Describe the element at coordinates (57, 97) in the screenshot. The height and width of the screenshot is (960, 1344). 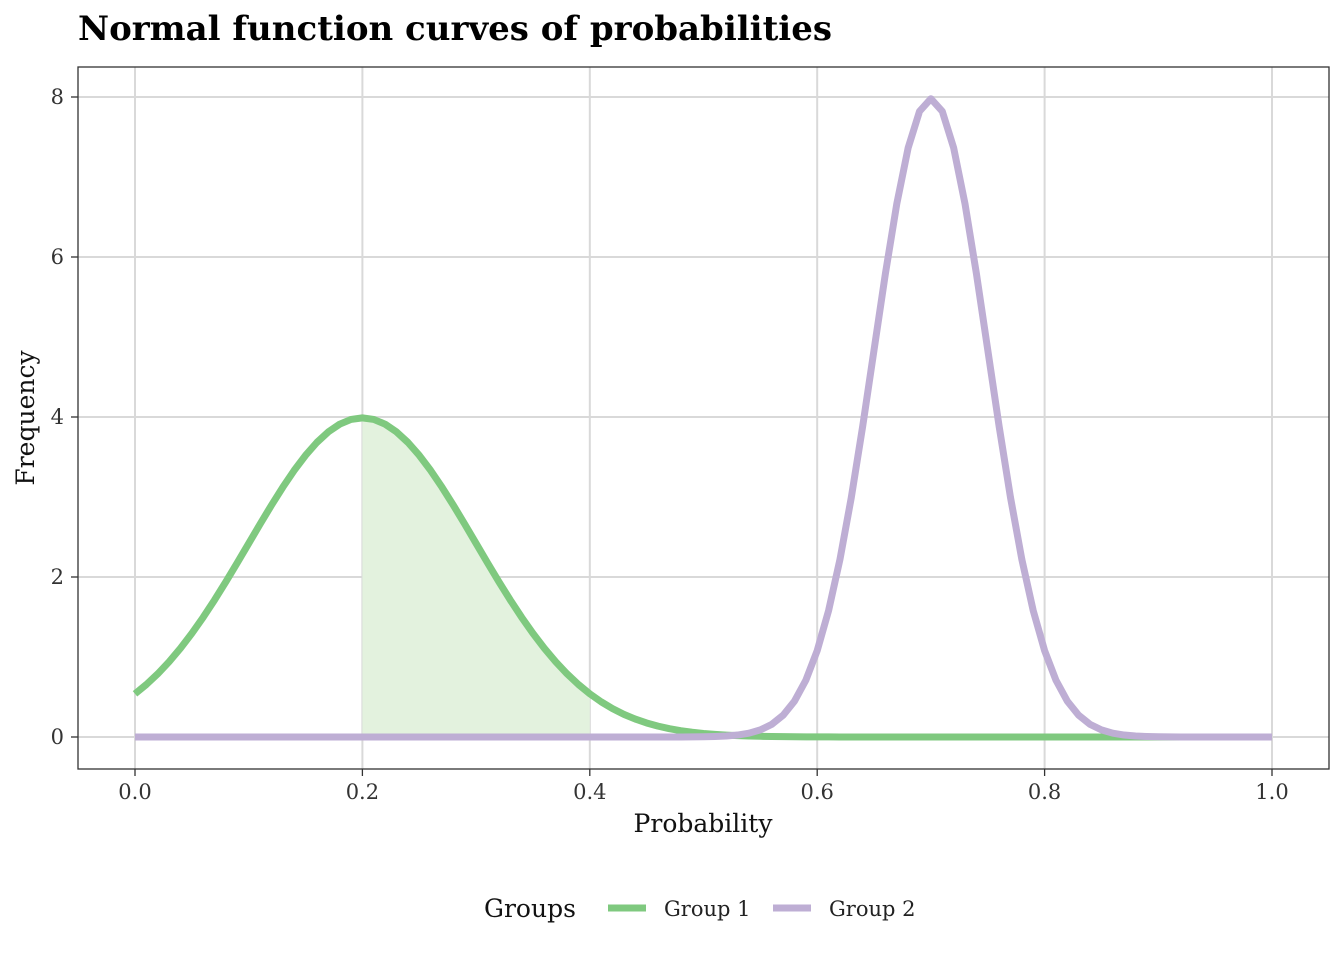
I see `y-tick-label: 8` at that location.